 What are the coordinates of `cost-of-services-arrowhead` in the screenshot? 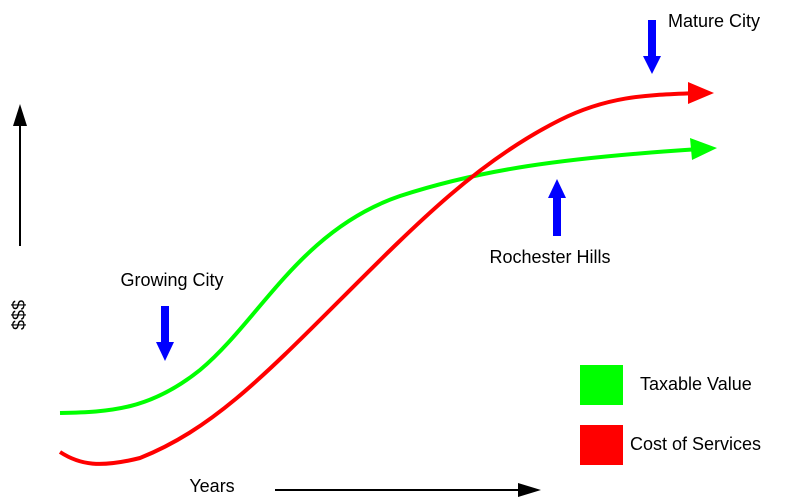 It's located at (701, 93).